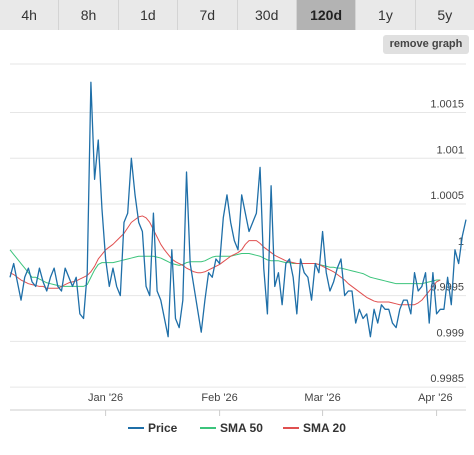  What do you see at coordinates (450, 150) in the screenshot?
I see `y-tick-label: 1.001` at bounding box center [450, 150].